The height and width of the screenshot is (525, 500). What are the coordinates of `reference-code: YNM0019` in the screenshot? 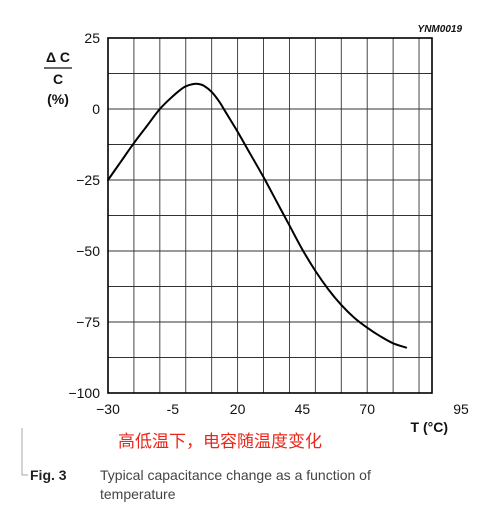 It's located at (440, 29).